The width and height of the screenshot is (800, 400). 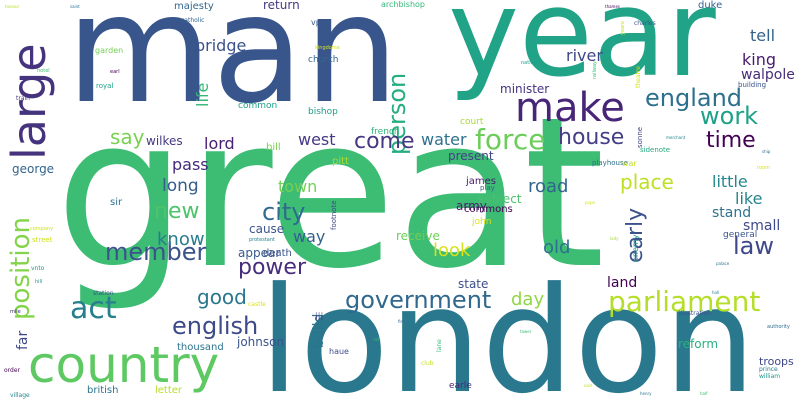 What do you see at coordinates (525, 89) in the screenshot?
I see `word: minister` at bounding box center [525, 89].